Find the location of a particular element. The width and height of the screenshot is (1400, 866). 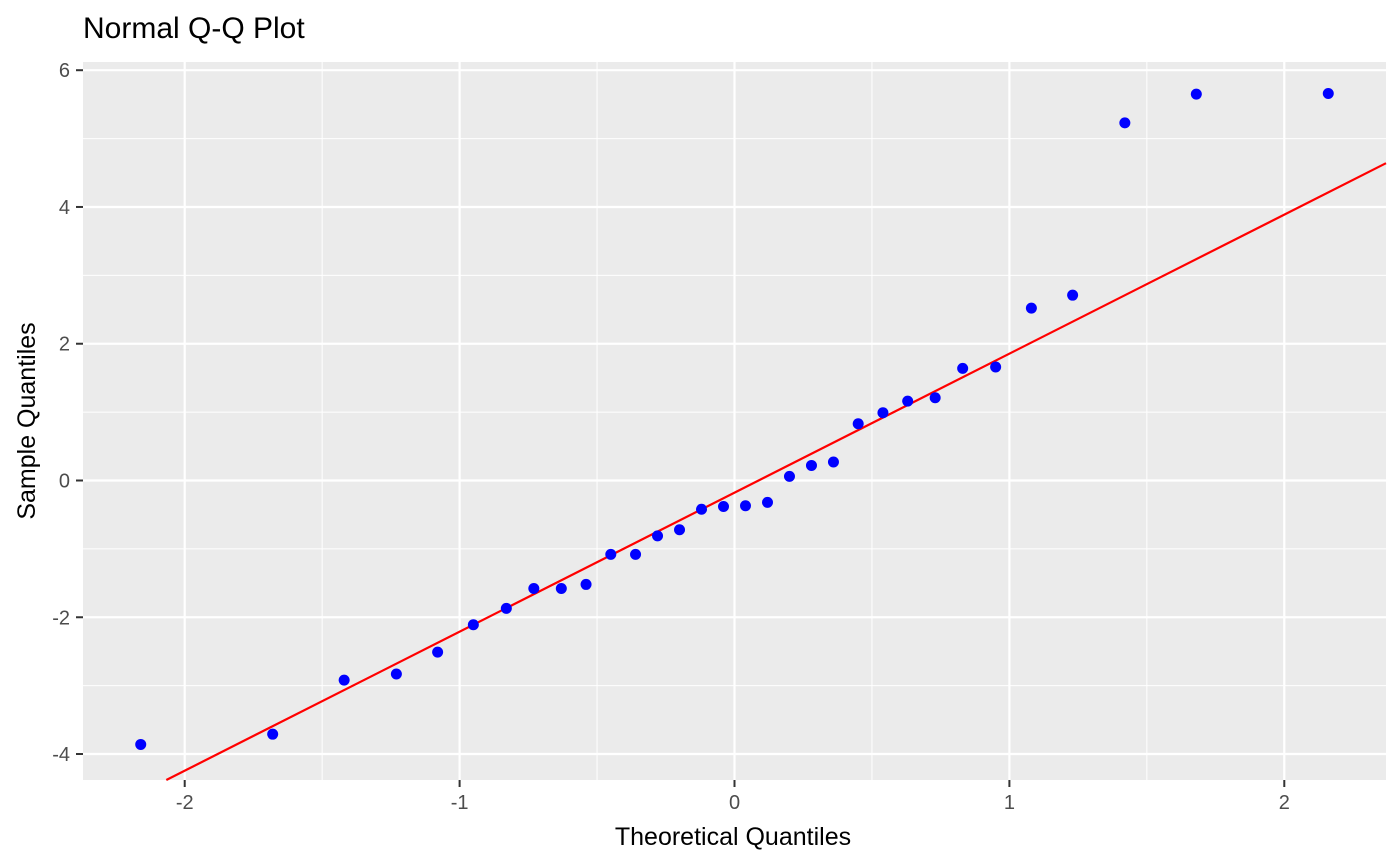

x-tick-label: 0 is located at coordinates (734, 803).